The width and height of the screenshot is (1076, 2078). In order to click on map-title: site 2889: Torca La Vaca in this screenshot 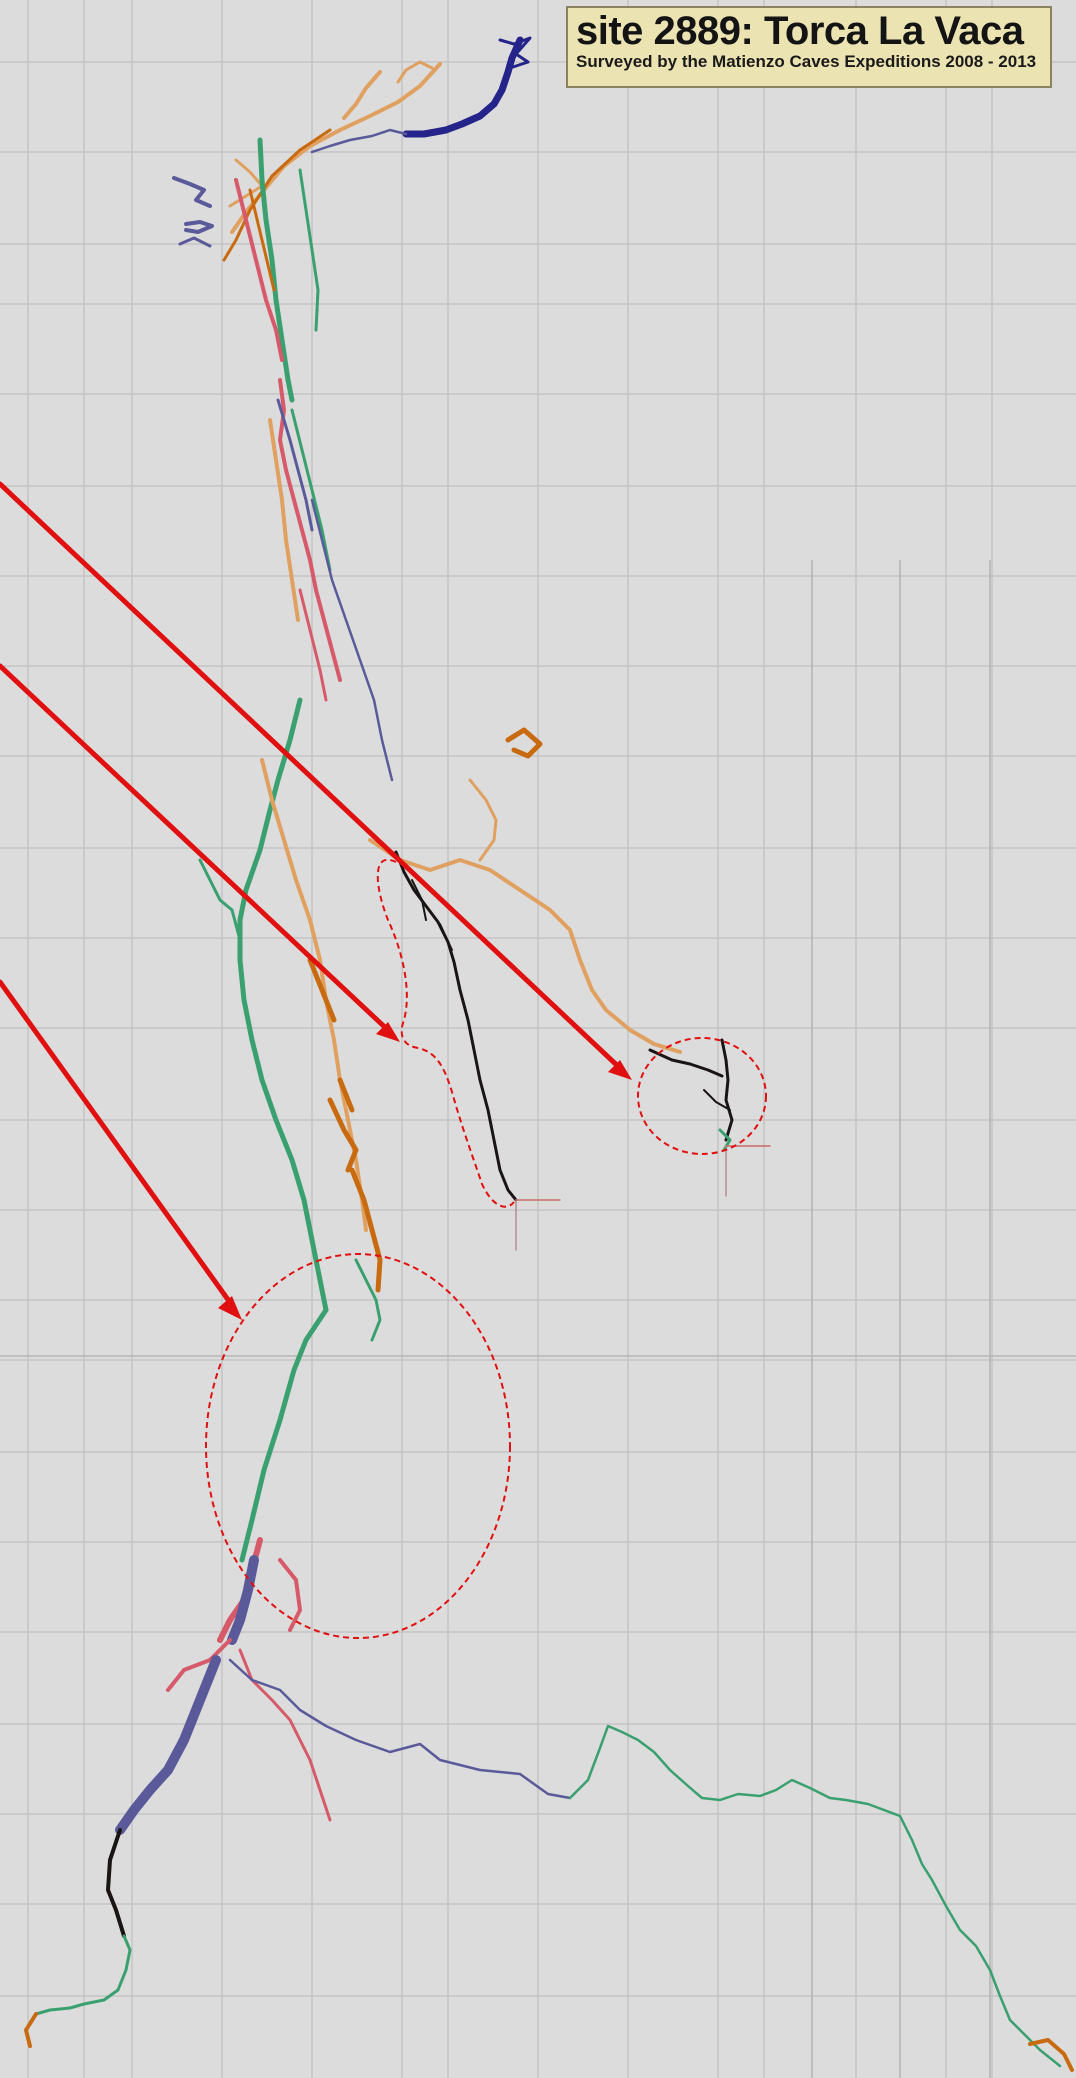, I will do `click(800, 31)`.